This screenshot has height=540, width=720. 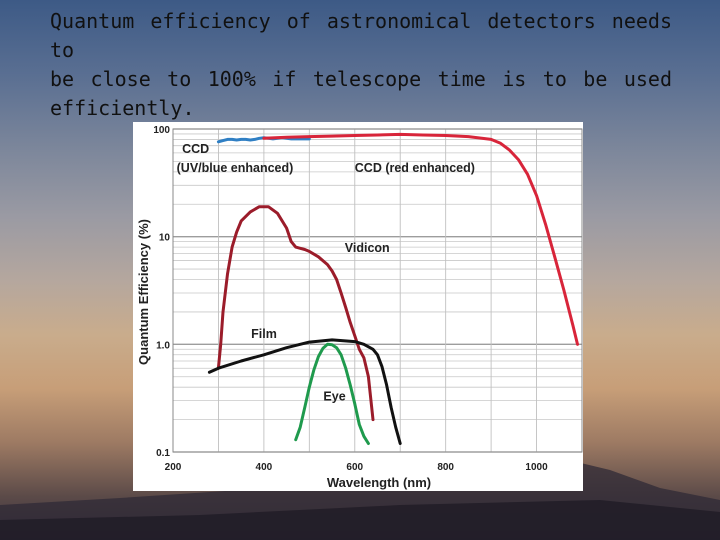 I want to click on annotation-label: Film, so click(x=264, y=334).